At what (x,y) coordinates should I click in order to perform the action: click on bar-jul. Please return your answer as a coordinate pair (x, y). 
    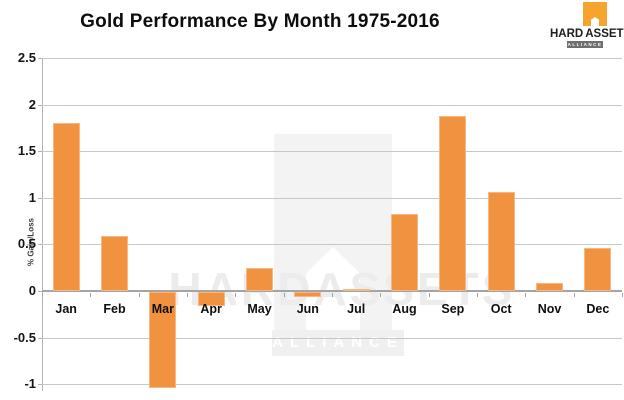
    Looking at the image, I should click on (356, 290).